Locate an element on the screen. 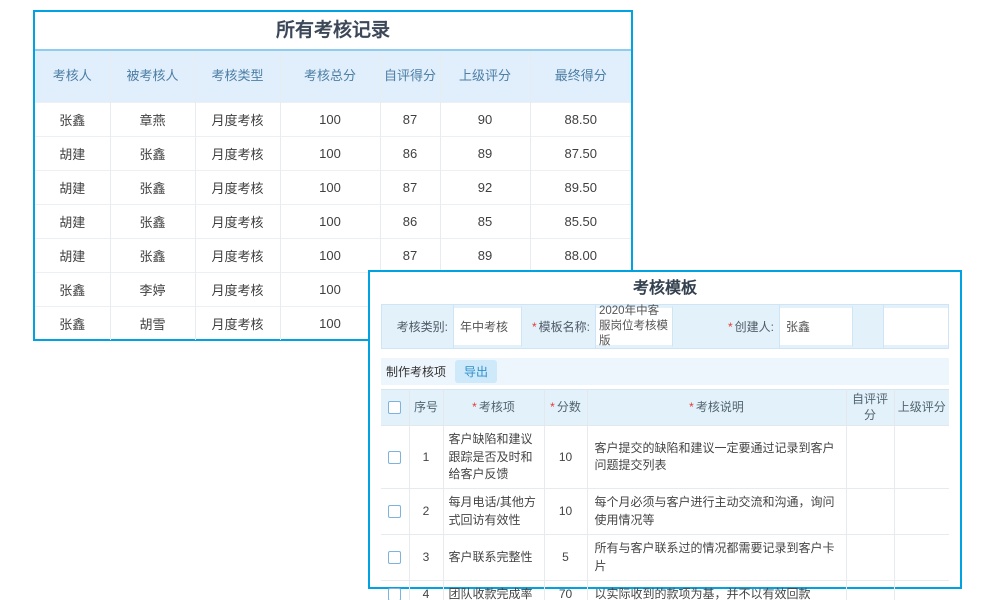 This screenshot has height=600, width=1000. record-cell: 87.50 is located at coordinates (580, 152).